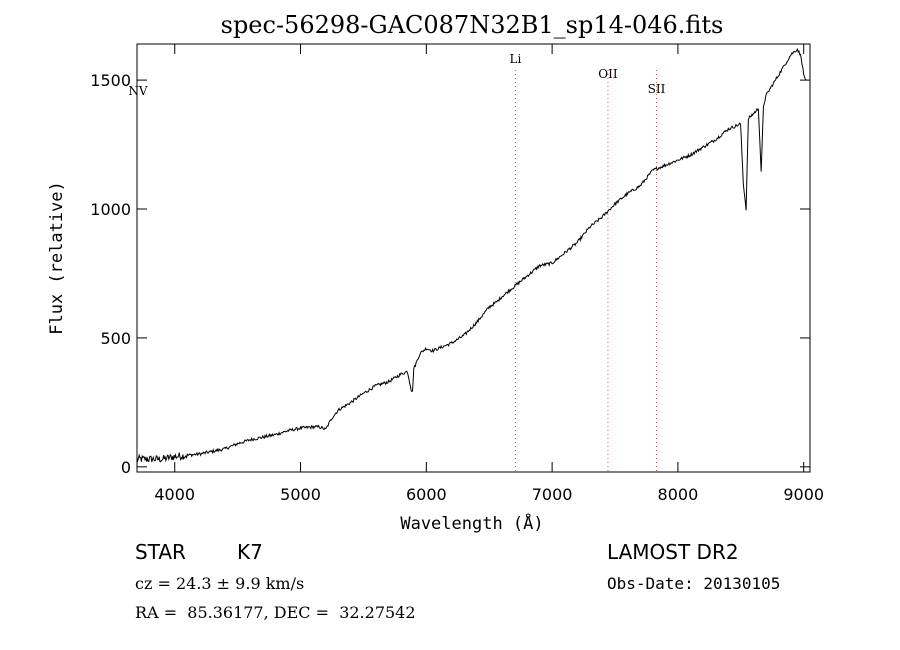  I want to click on y-tick-label: 1000, so click(110, 209).